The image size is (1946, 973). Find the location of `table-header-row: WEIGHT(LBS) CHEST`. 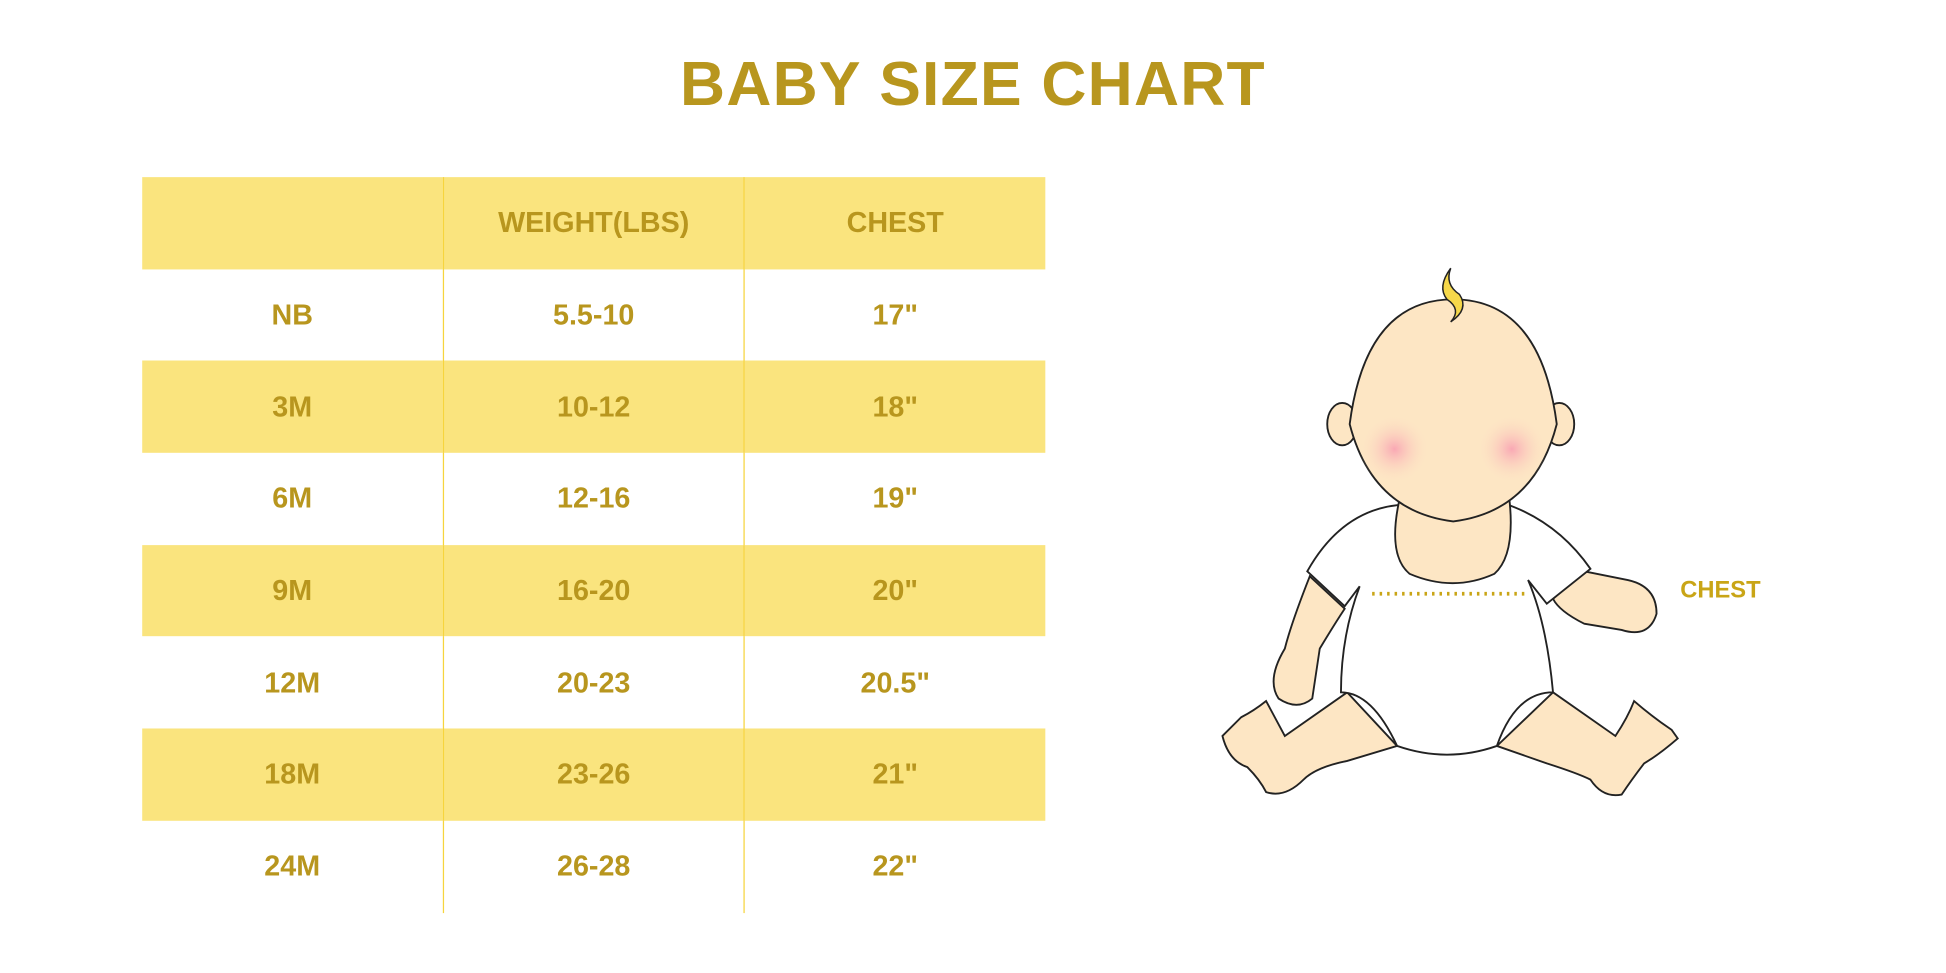

table-header-row: WEIGHT(LBS) CHEST is located at coordinates (594, 223).